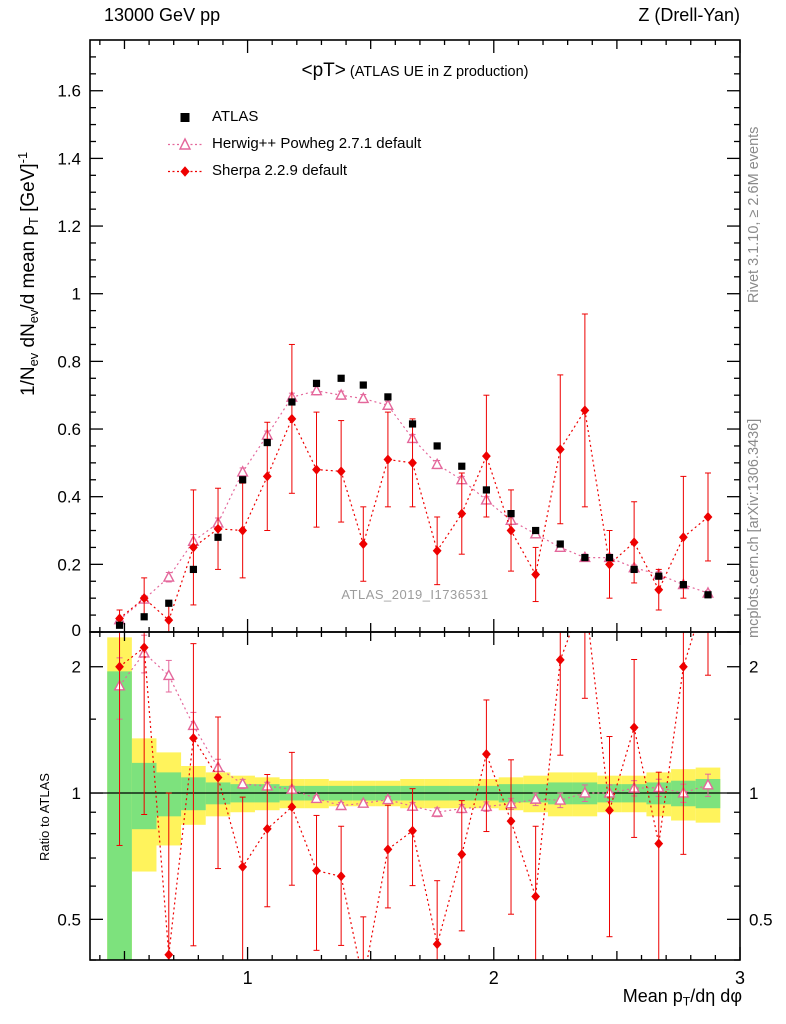 This screenshot has width=786, height=1024. I want to click on legend-item-sherpa: Sherpa 2.2.9 default, so click(294, 170).